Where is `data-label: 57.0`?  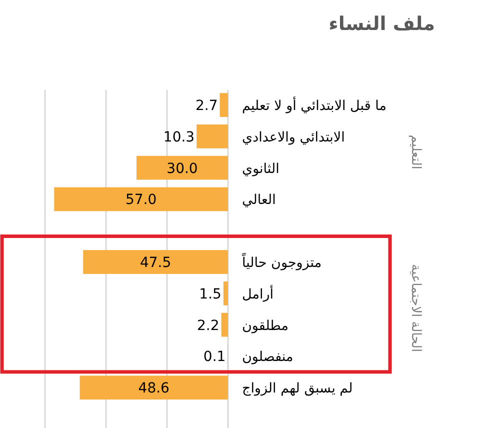 data-label: 57.0 is located at coordinates (141, 200).